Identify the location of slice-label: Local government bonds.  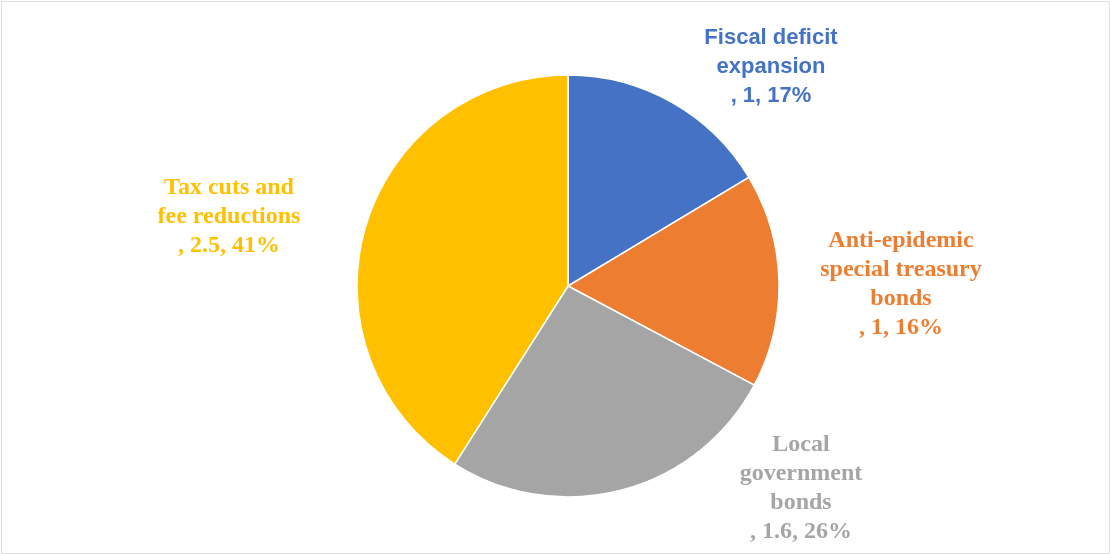
(801, 472).